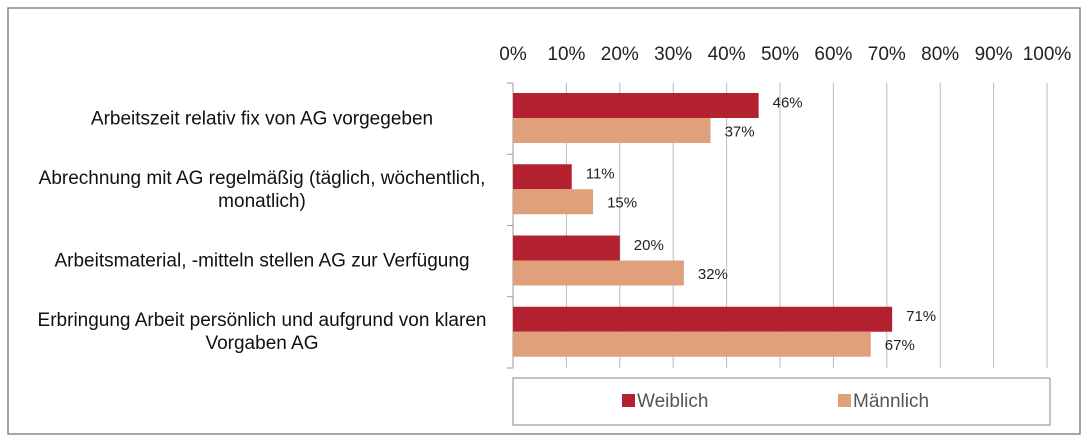  Describe the element at coordinates (740, 131) in the screenshot. I see `data-label: 37%` at that location.